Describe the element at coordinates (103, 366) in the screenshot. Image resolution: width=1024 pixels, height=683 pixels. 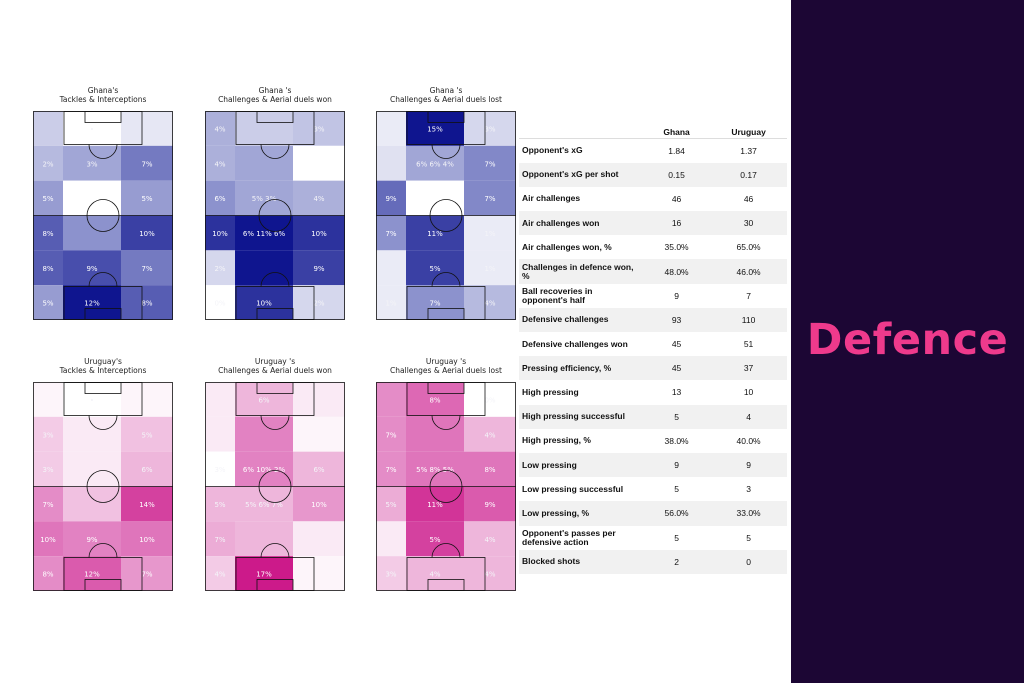
I see `pitch-title: Uruguay's Tackles & Interceptions` at that location.